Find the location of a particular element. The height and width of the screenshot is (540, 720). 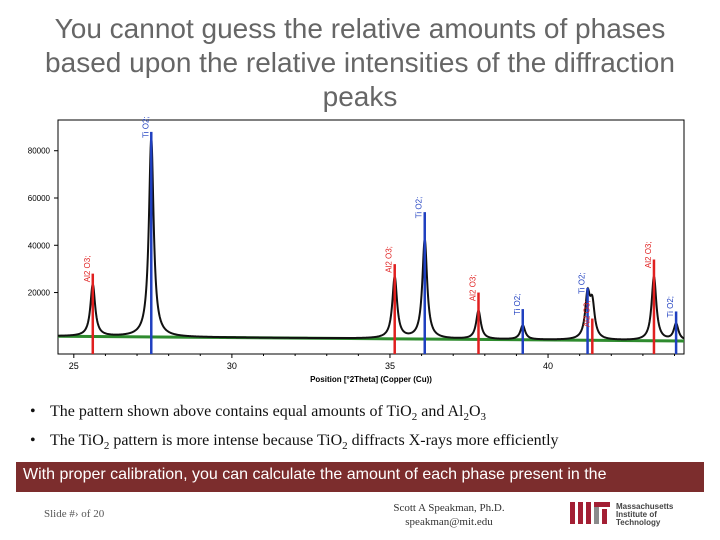

bullet-1-text-c: and Al is located at coordinates (440, 411).